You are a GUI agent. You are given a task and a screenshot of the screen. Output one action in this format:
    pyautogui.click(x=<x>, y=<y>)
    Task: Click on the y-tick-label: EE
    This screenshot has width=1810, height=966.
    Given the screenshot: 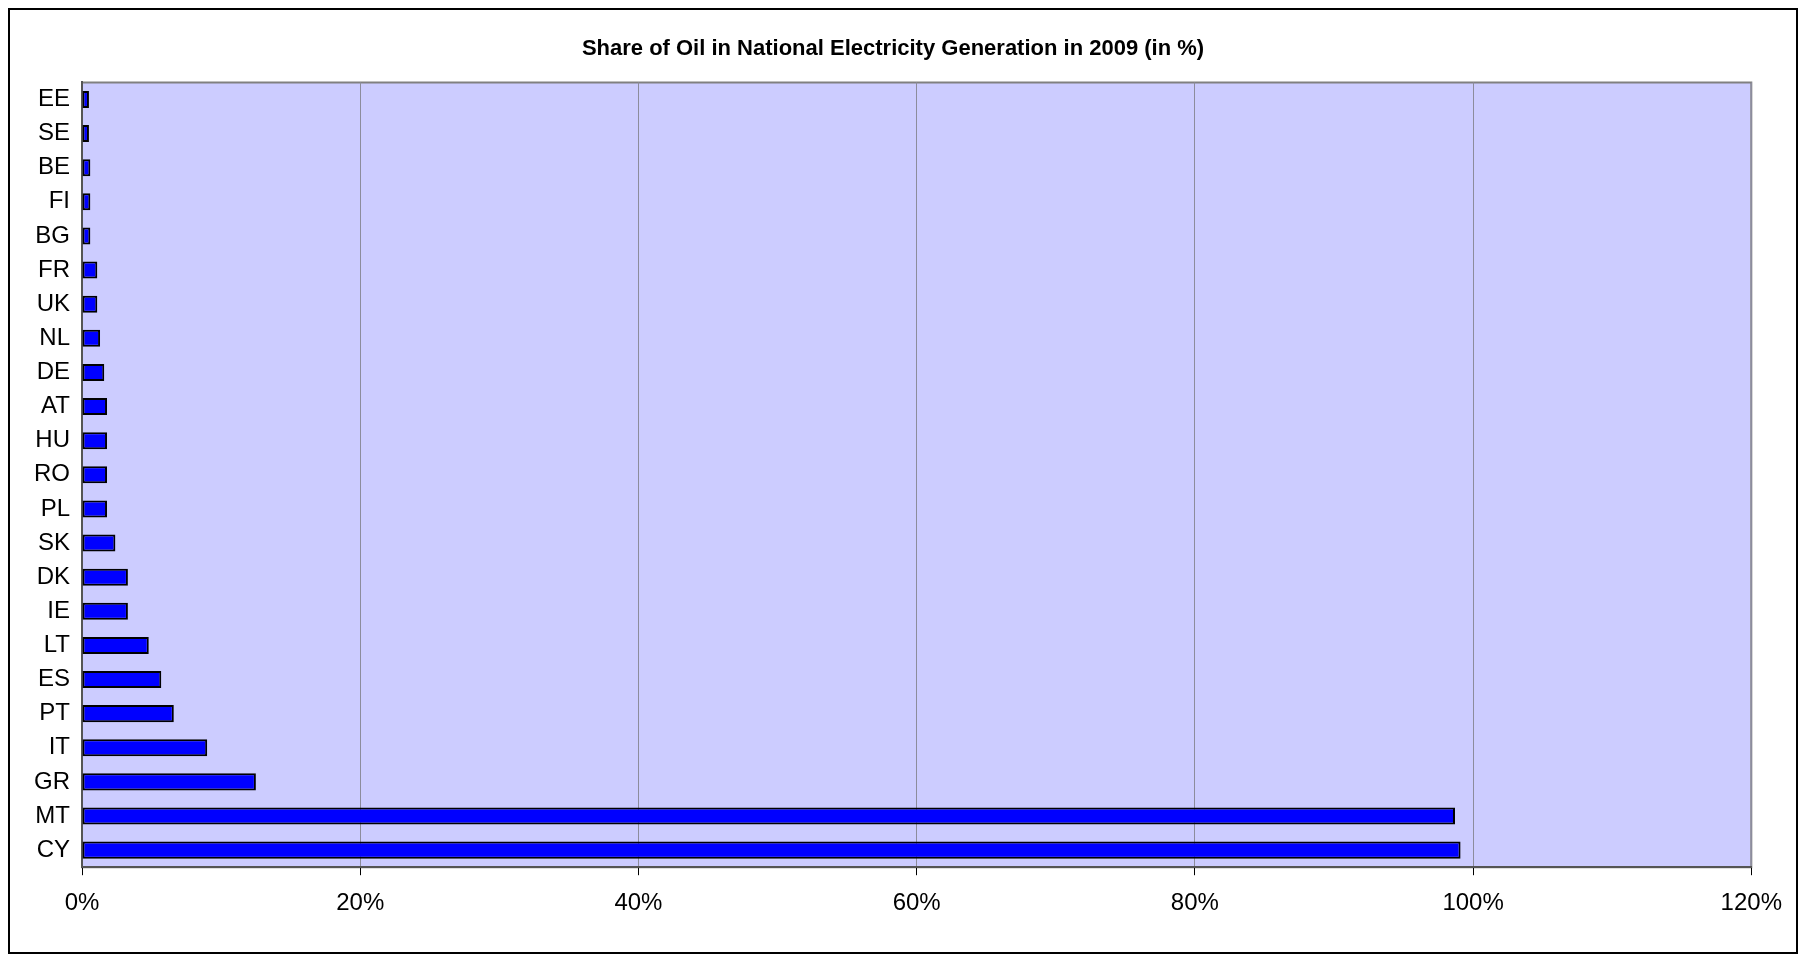 What is the action you would take?
    pyautogui.click(x=53, y=98)
    